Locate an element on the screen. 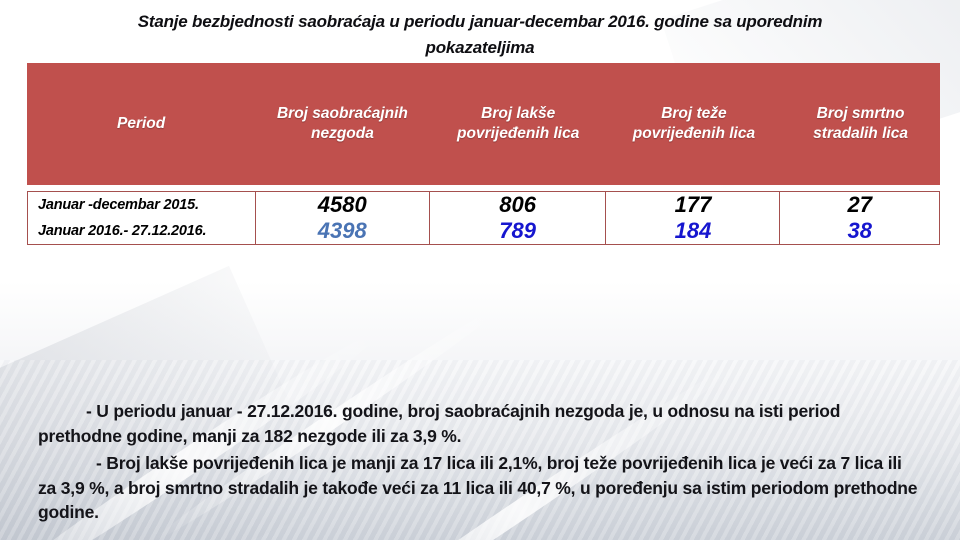 This screenshot has width=960, height=540. header-cell-severe-injuries: Broj teže povrijeđenih lica is located at coordinates (694, 123).